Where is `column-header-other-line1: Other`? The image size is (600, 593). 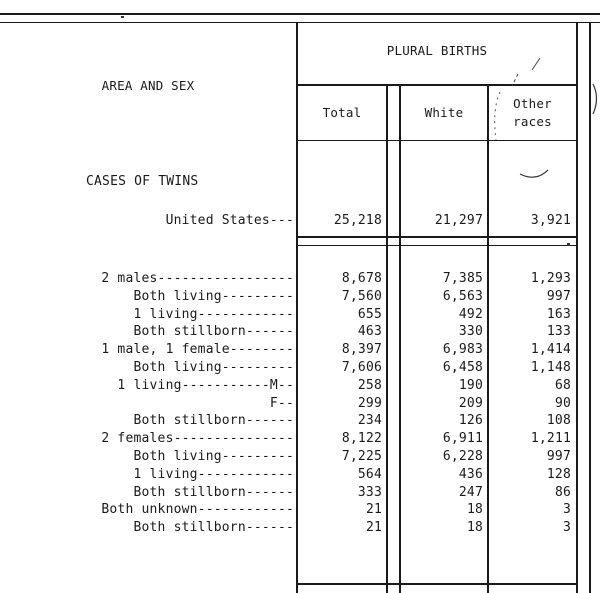
column-header-other-line1: Other is located at coordinates (532, 103).